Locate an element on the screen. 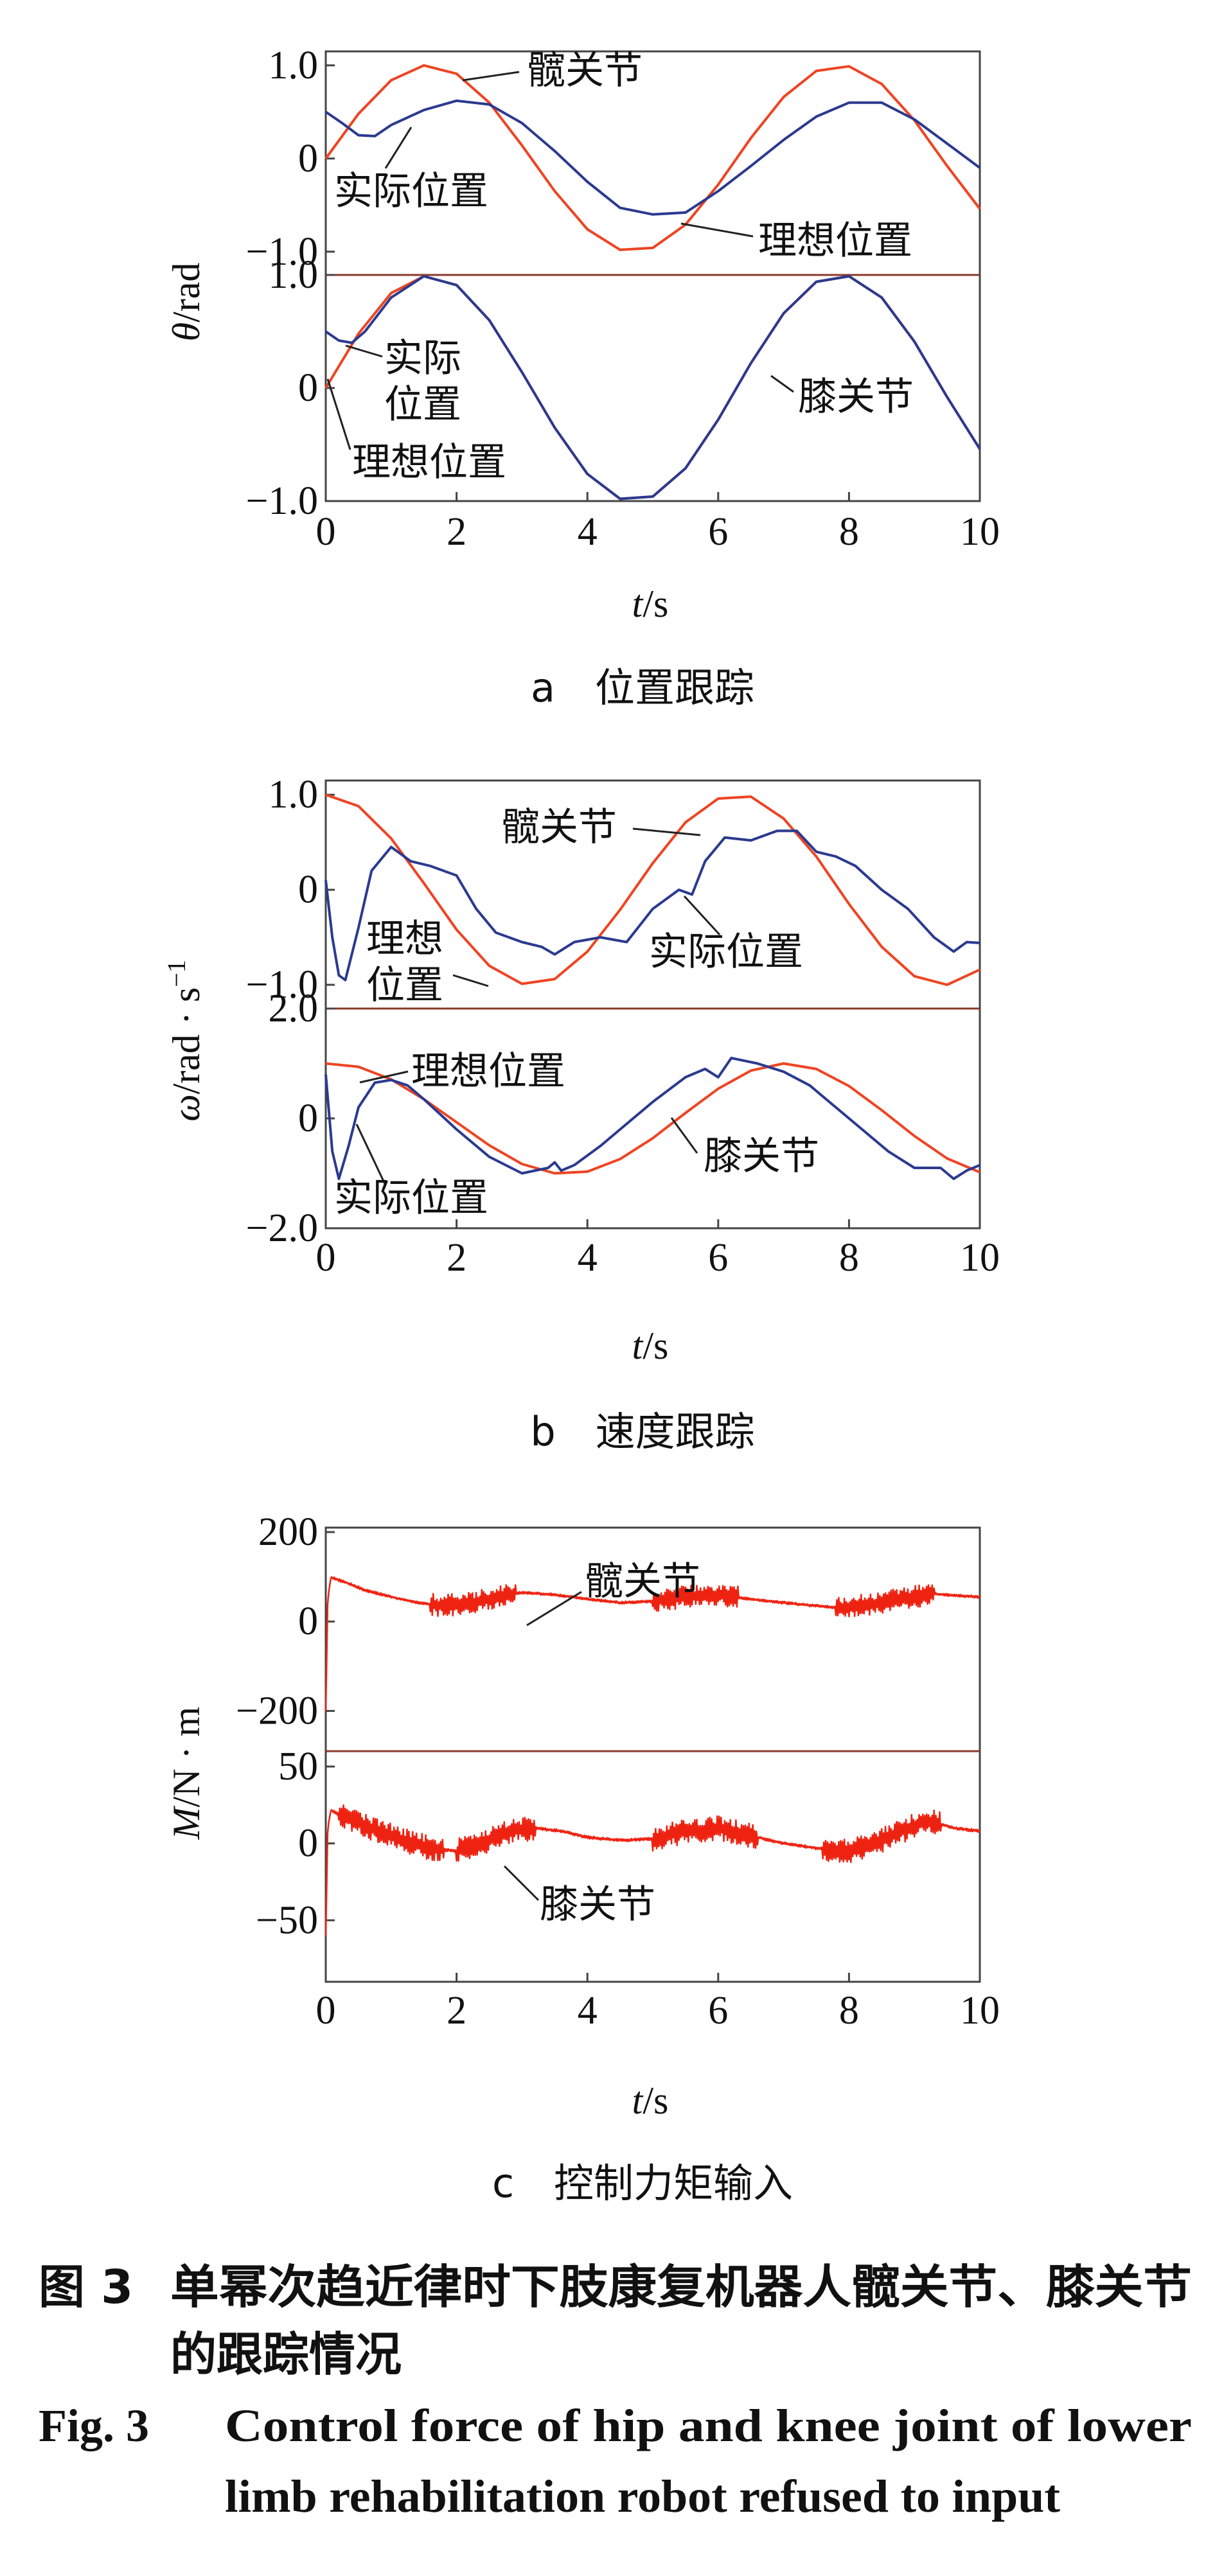 This screenshot has height=2576, width=1215. chart-b-knee-series is located at coordinates (652, 1118).